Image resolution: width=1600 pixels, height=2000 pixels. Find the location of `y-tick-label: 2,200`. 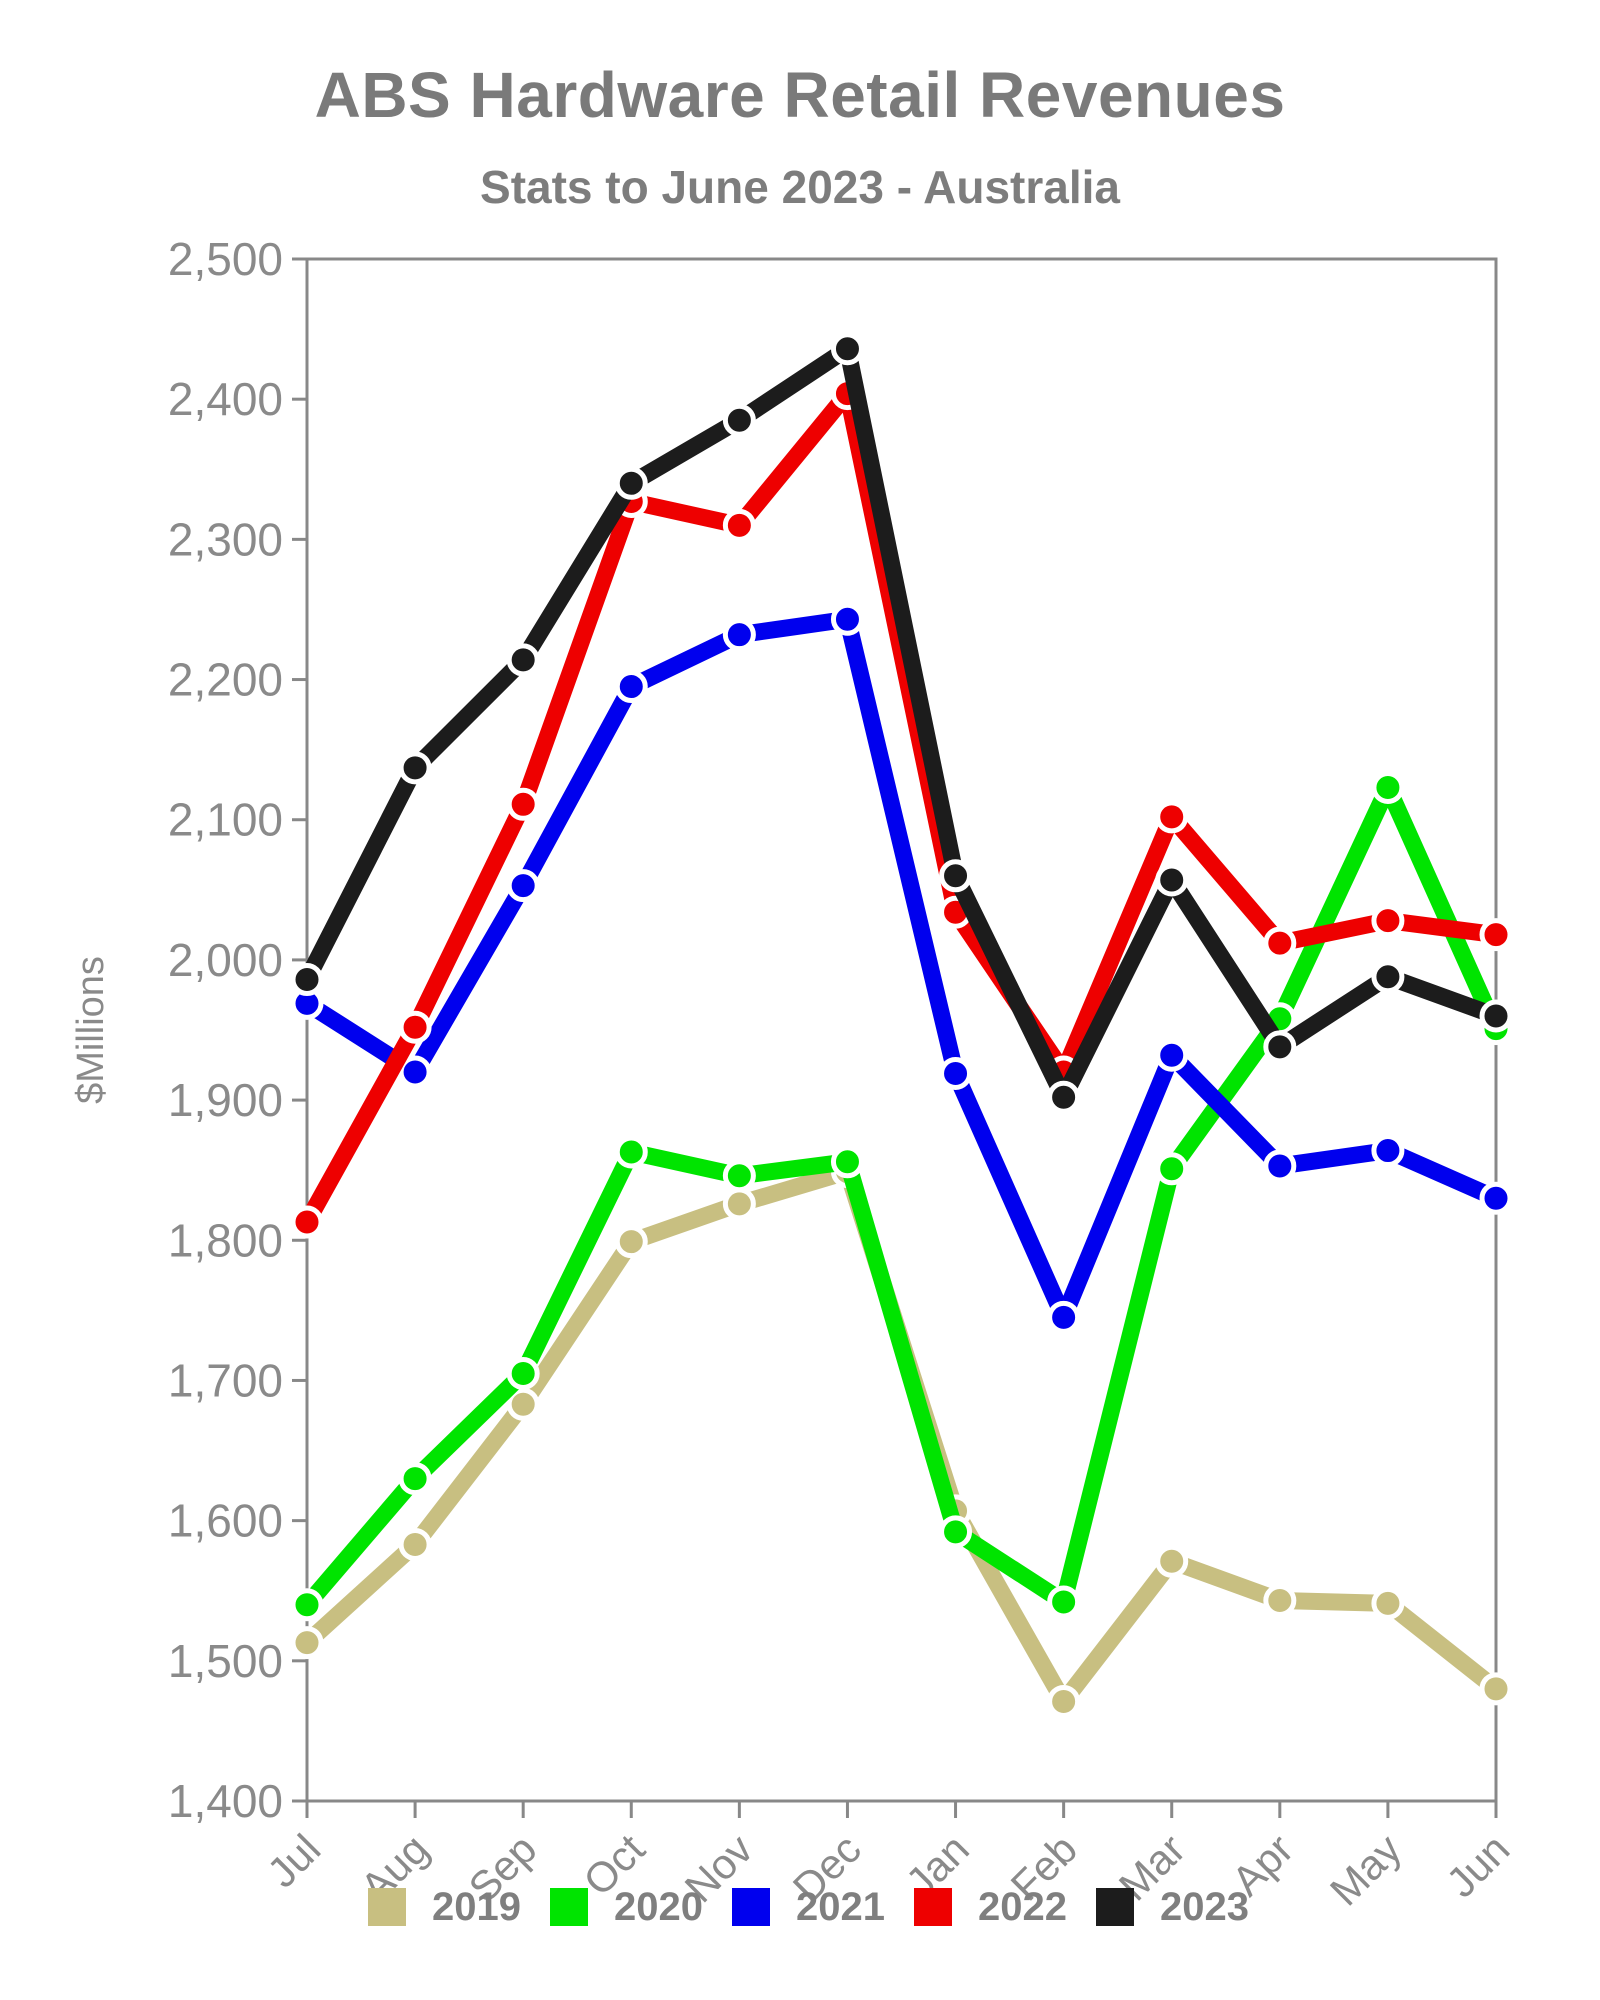

y-tick-label: 2,200 is located at coordinates (225, 680).